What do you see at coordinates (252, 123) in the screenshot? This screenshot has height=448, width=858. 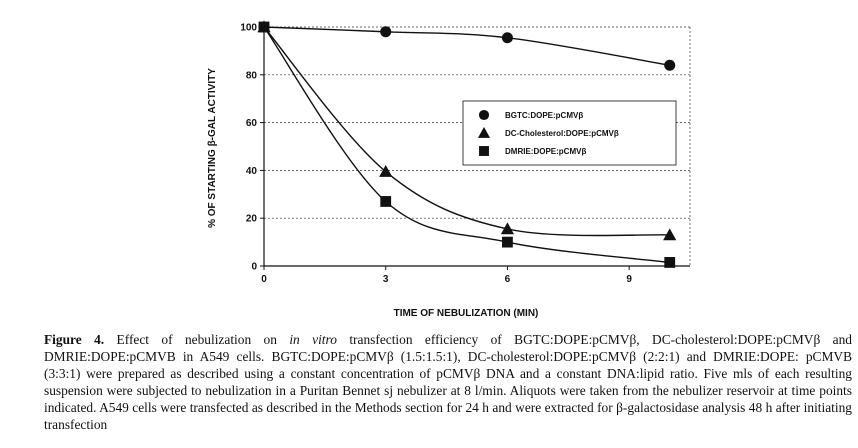 I see `y-tick-label-60: 60` at bounding box center [252, 123].